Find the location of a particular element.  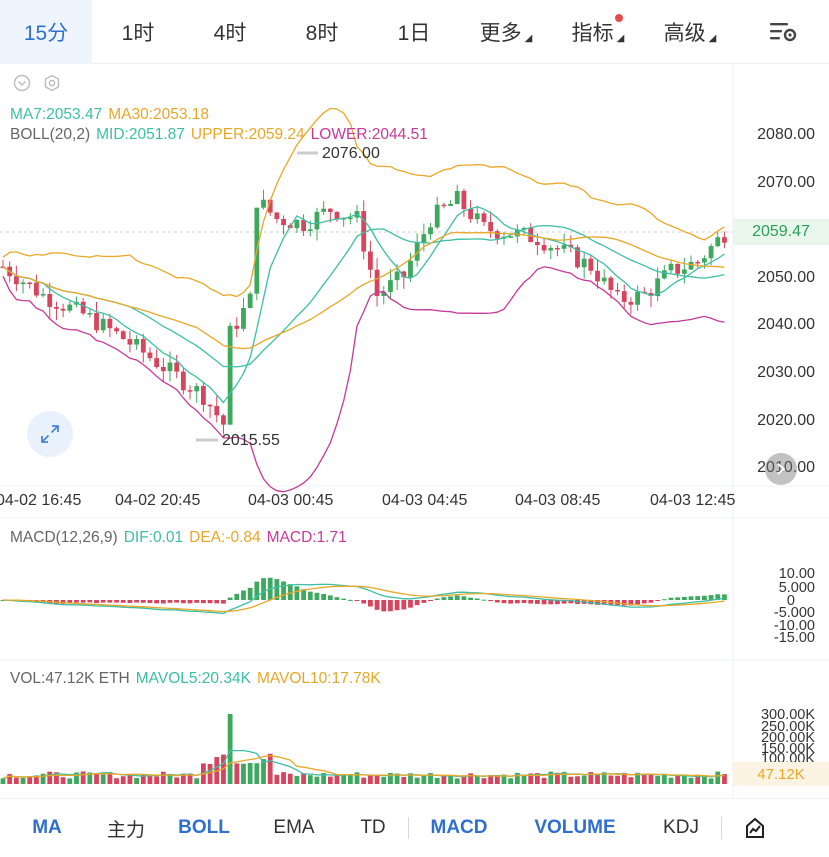

tab-8h: 8时 is located at coordinates (322, 33).